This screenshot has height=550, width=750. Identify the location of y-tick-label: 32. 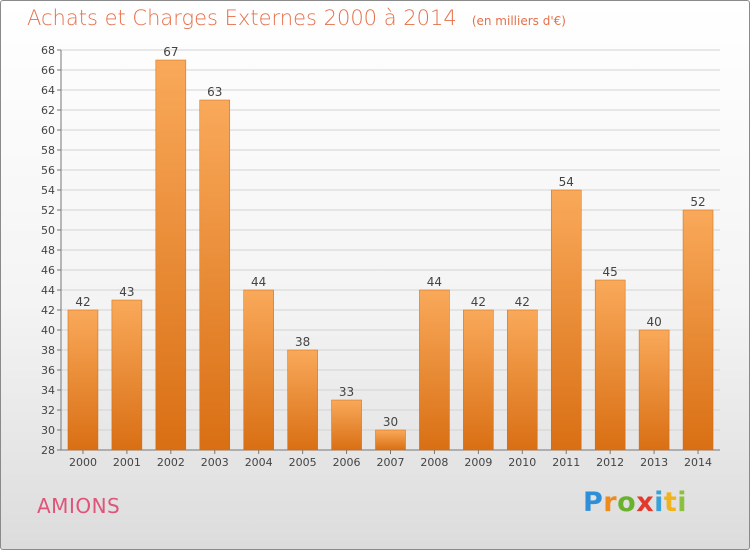
(48, 410).